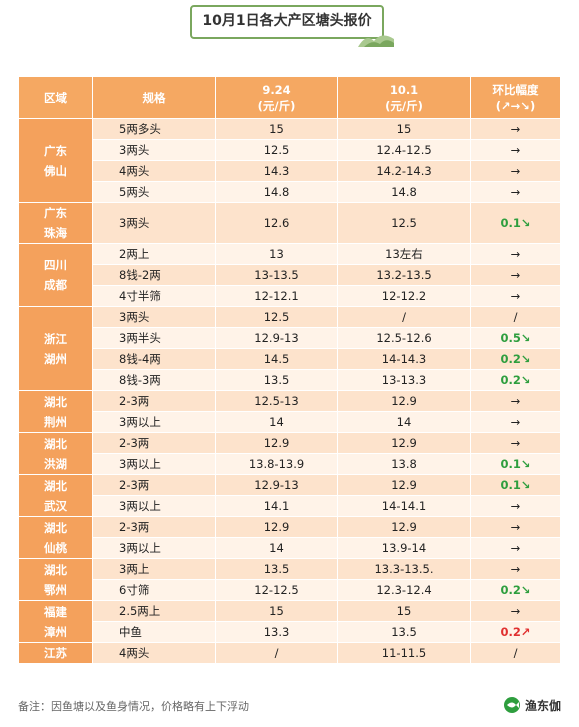 This screenshot has height=727, width=579. What do you see at coordinates (55, 233) in the screenshot?
I see `region-label: 珠海` at bounding box center [55, 233].